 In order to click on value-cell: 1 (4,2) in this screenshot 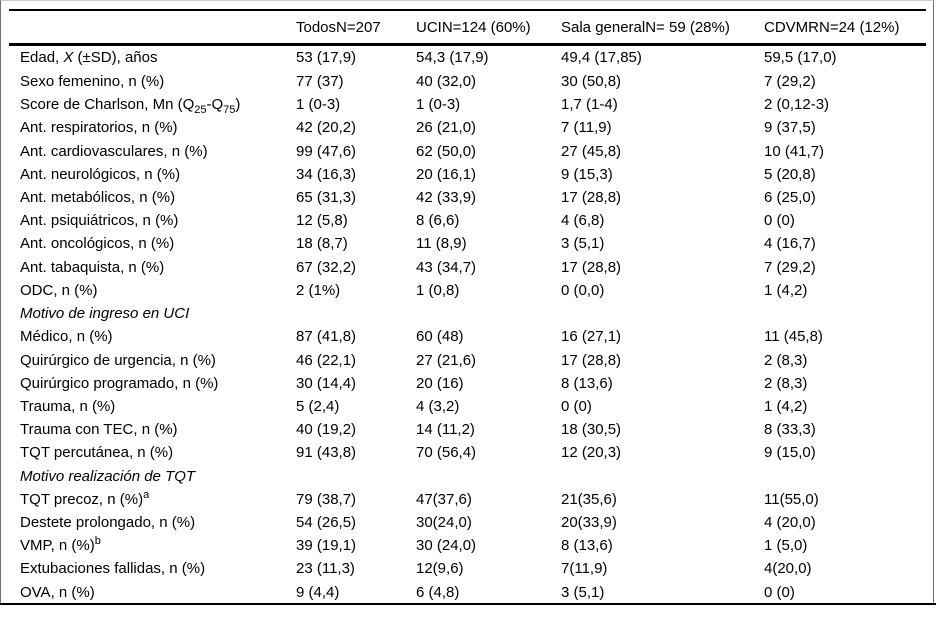, I will do `click(786, 406)`.